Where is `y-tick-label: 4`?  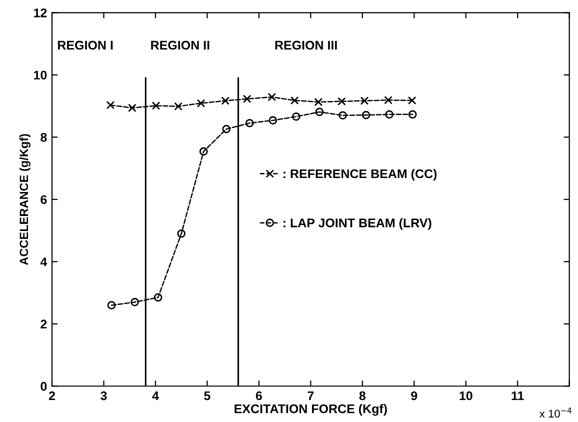 y-tick-label: 4 is located at coordinates (44, 262).